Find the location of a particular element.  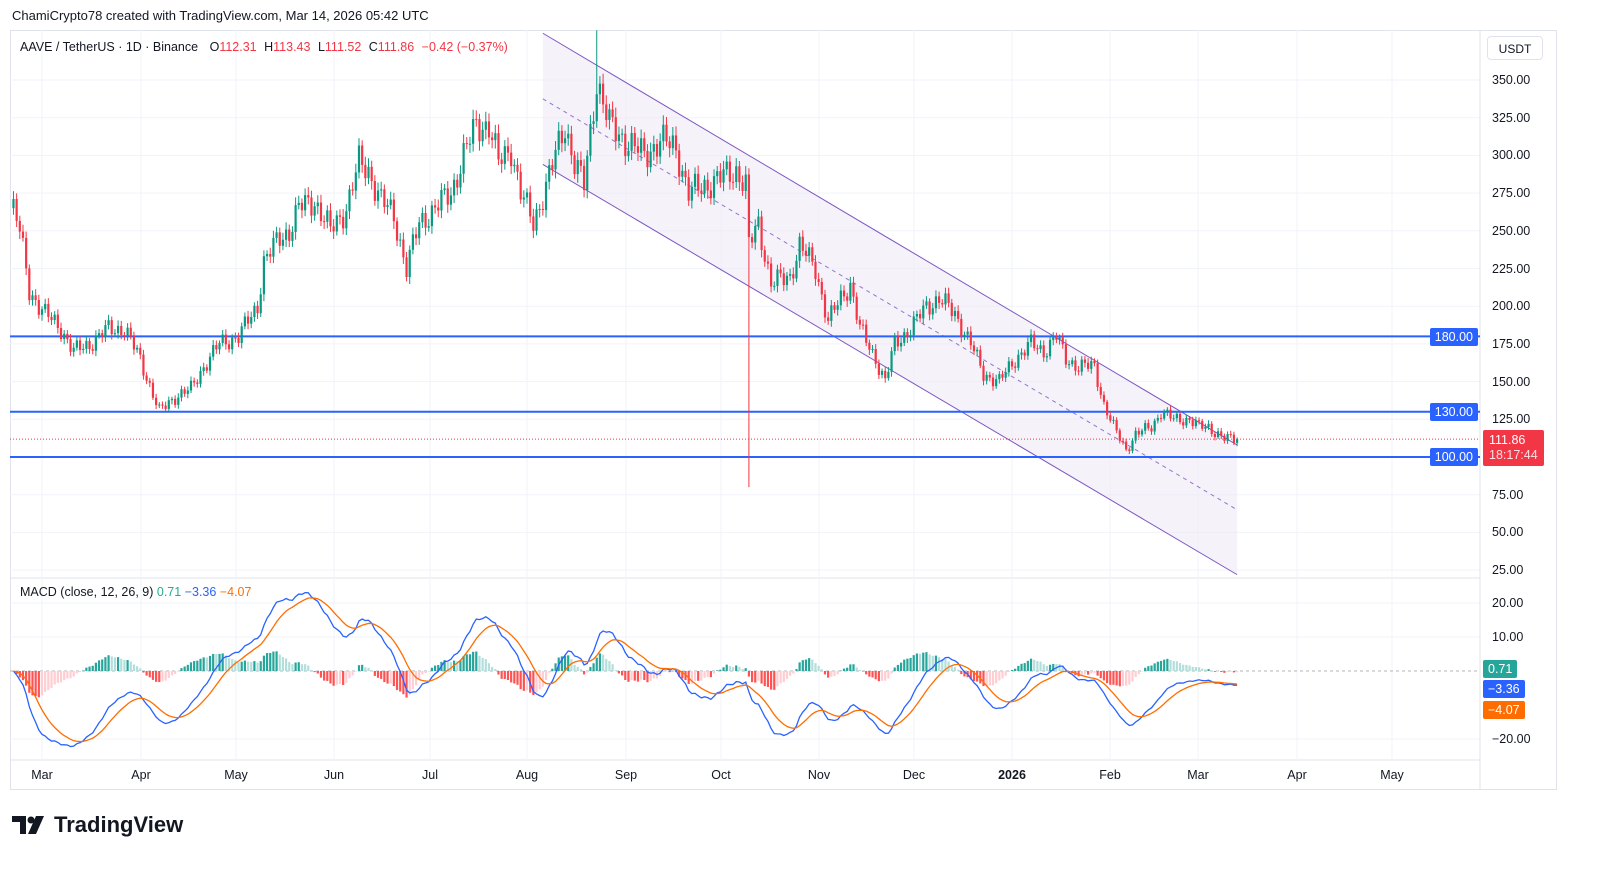

macd-title: MACD (close, 12, 26, 9) is located at coordinates (87, 592).